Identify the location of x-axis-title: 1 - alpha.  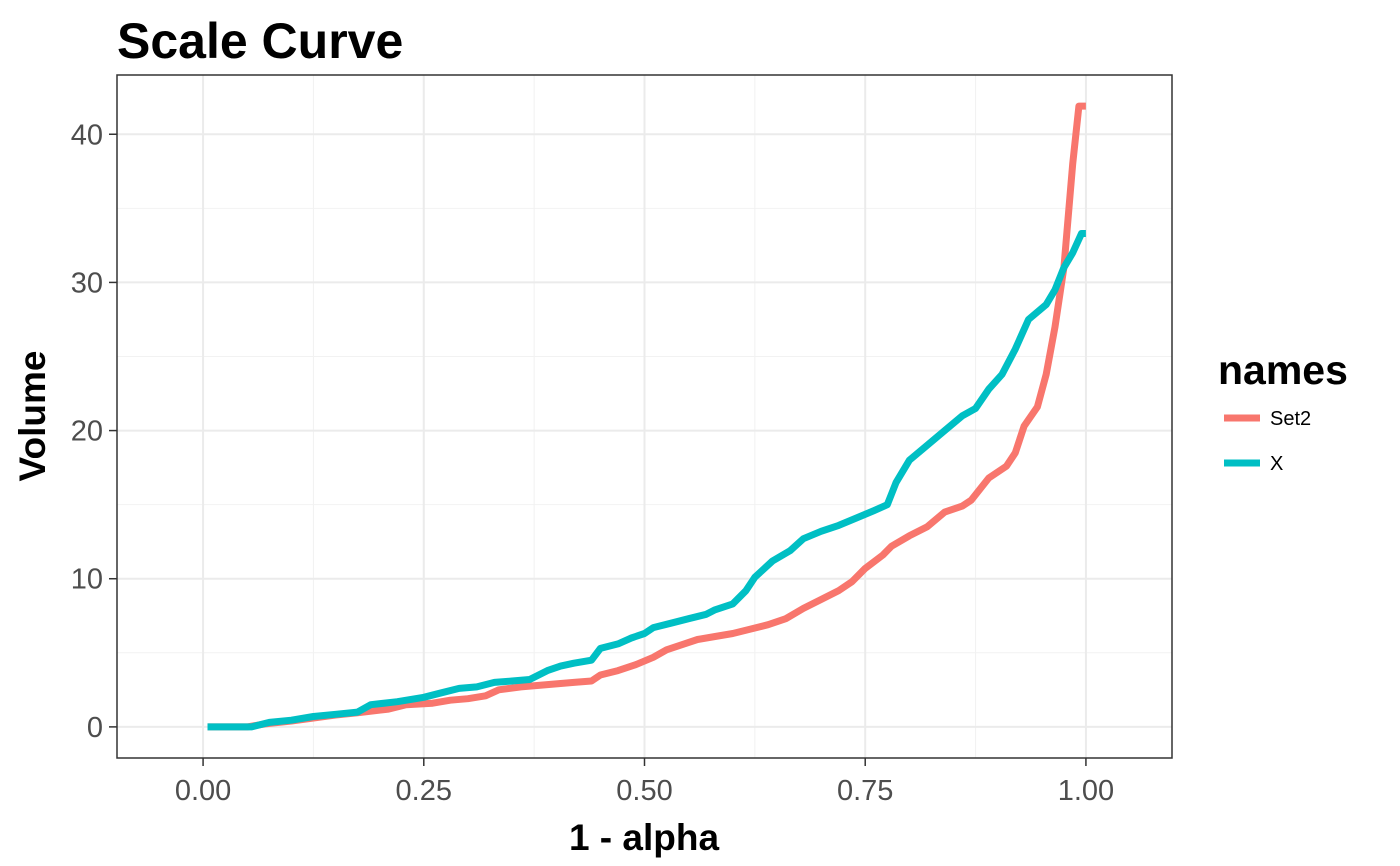
(644, 837).